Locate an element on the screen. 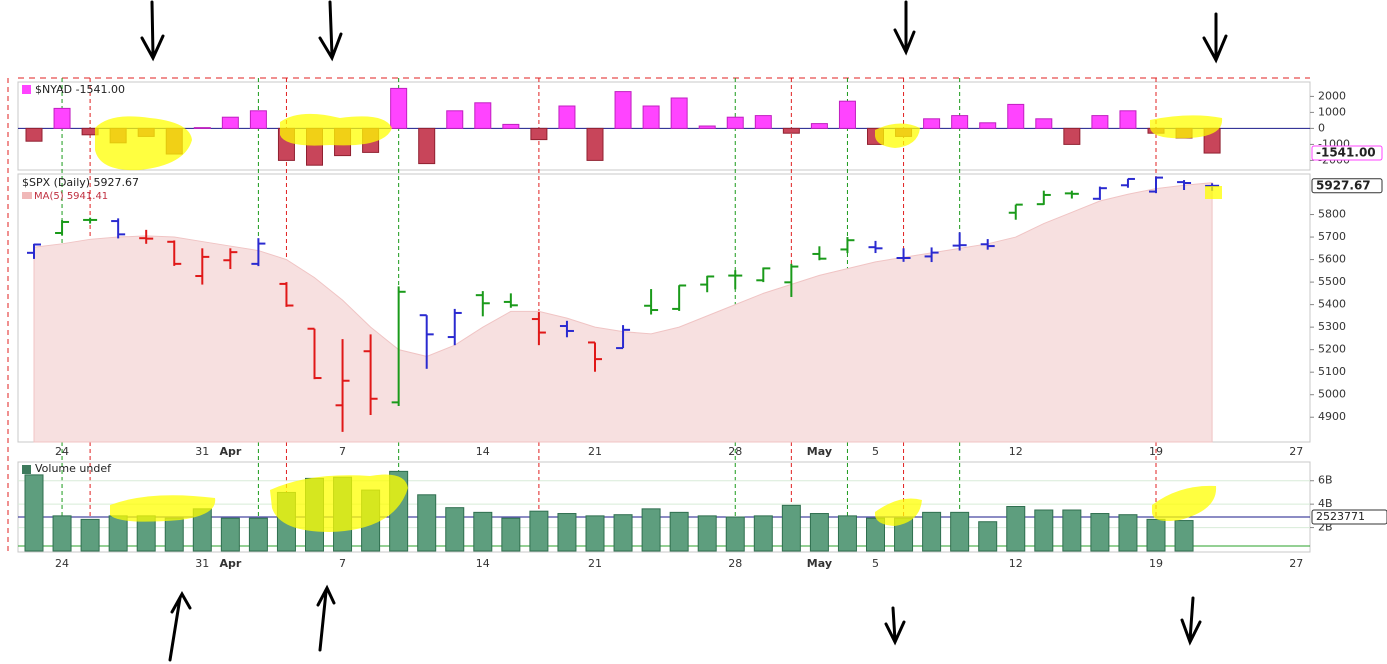 The height and width of the screenshot is (664, 1387). volume-icon is located at coordinates (26, 469).